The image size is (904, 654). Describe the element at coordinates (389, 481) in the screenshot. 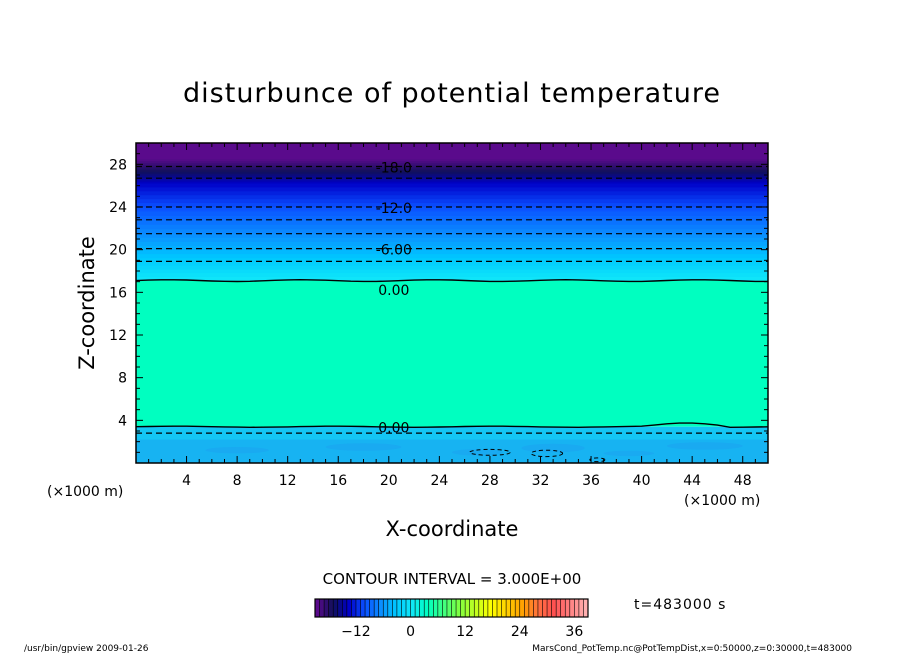

I see `x-tick-label: 20` at that location.